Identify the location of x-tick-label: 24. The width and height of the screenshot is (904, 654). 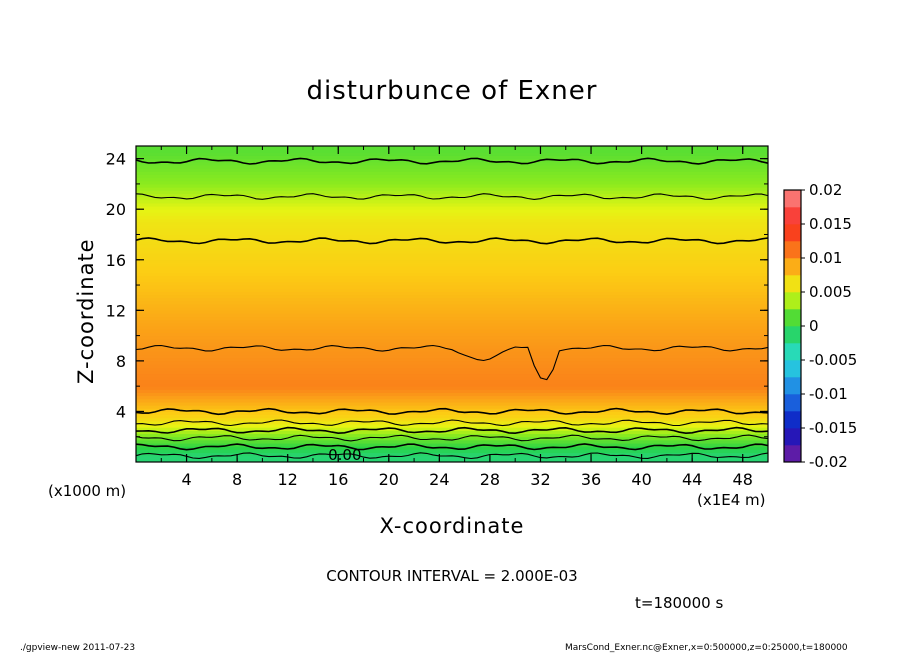
(439, 479).